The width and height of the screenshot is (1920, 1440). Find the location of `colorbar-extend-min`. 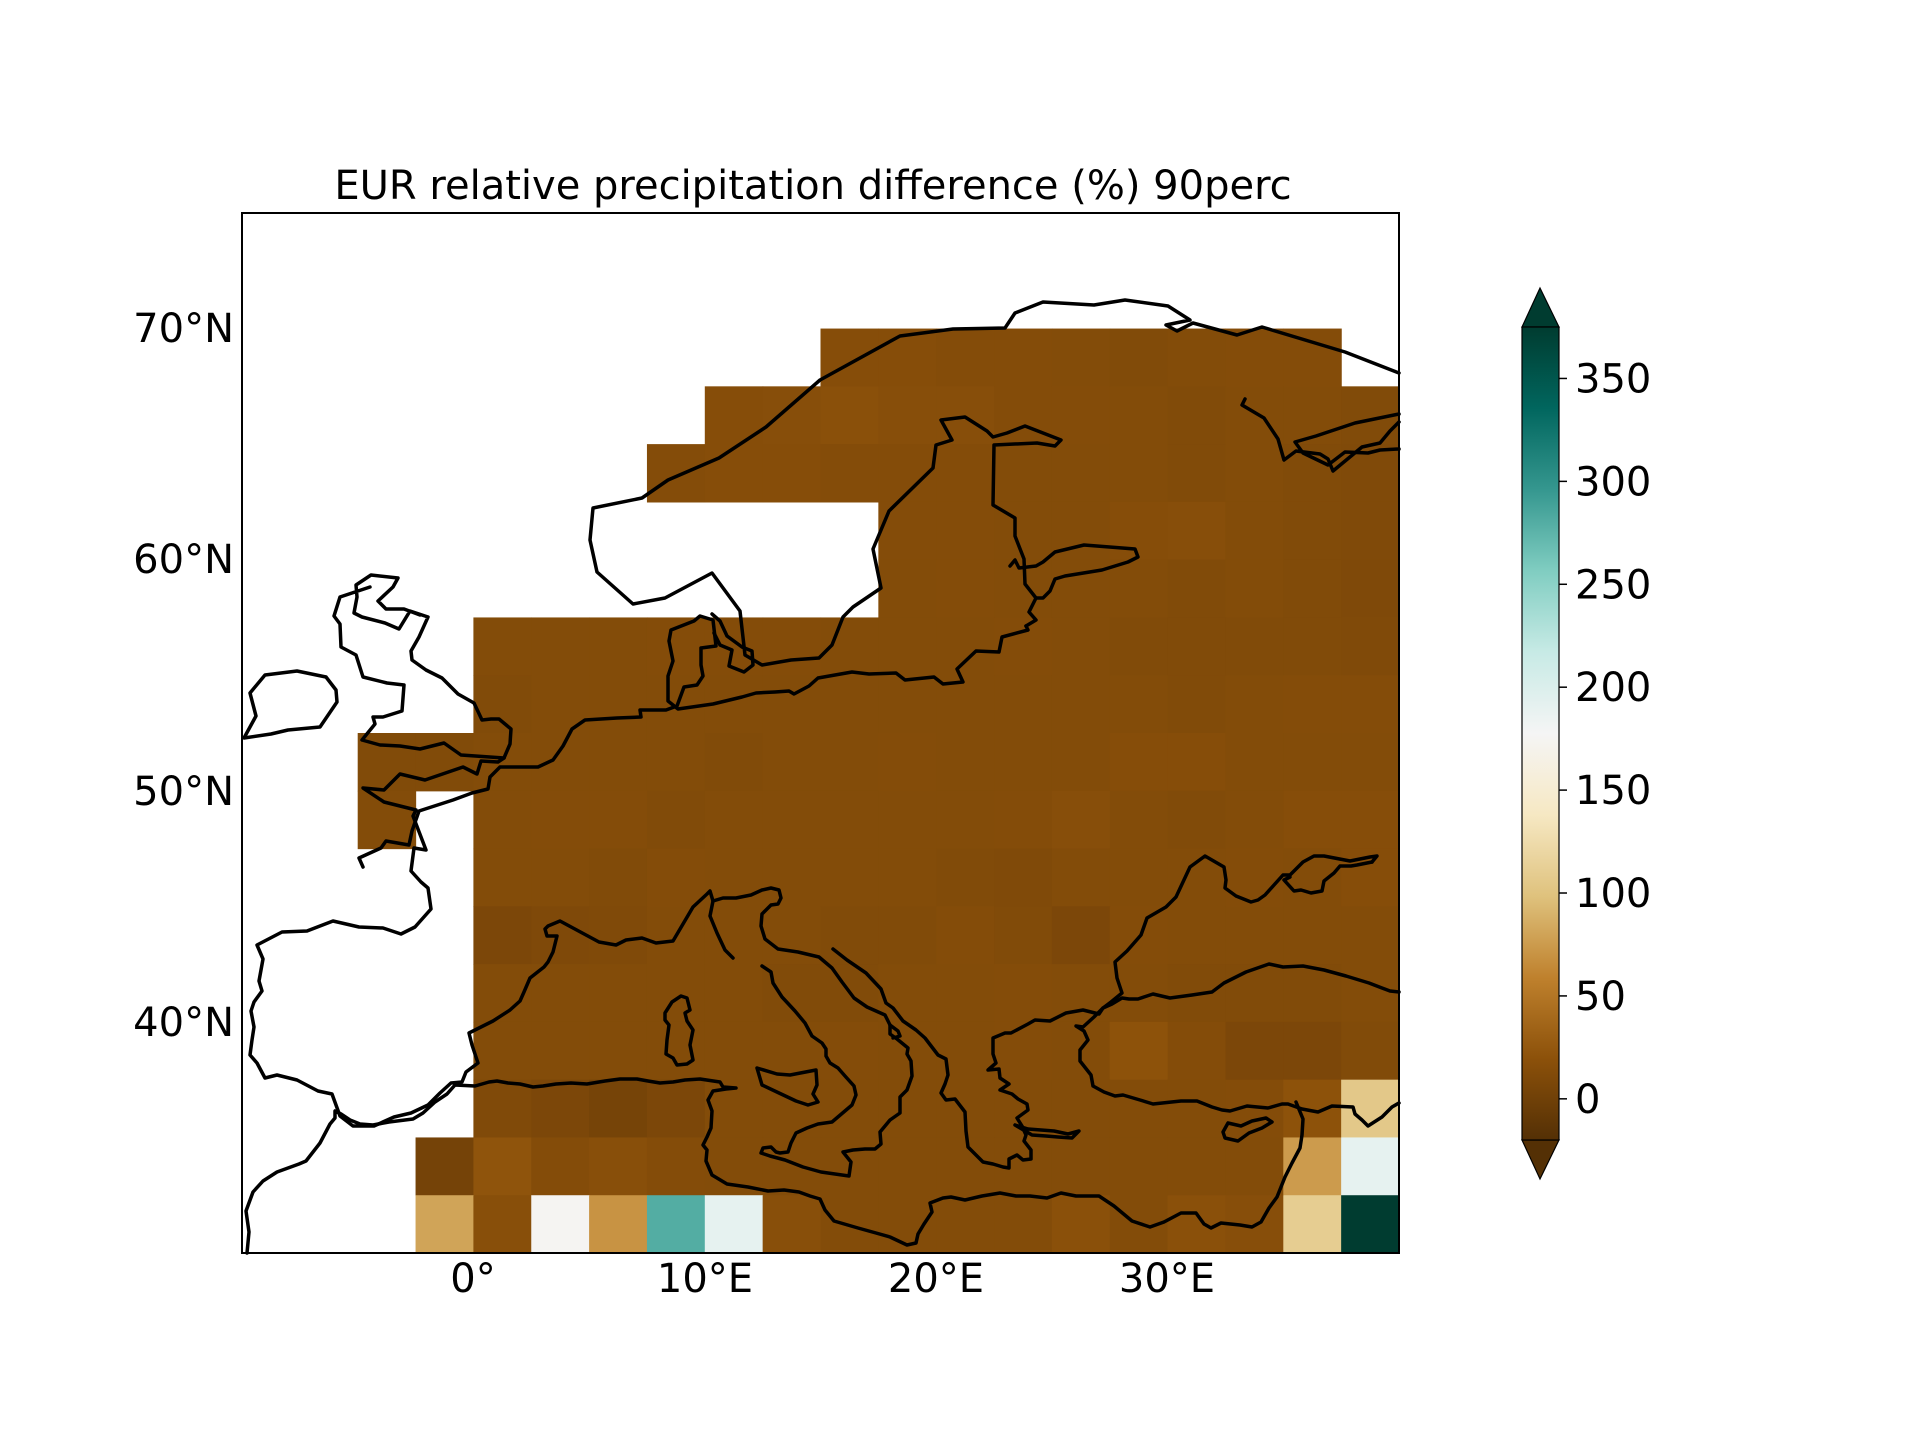

colorbar-extend-min is located at coordinates (1540, 1160).